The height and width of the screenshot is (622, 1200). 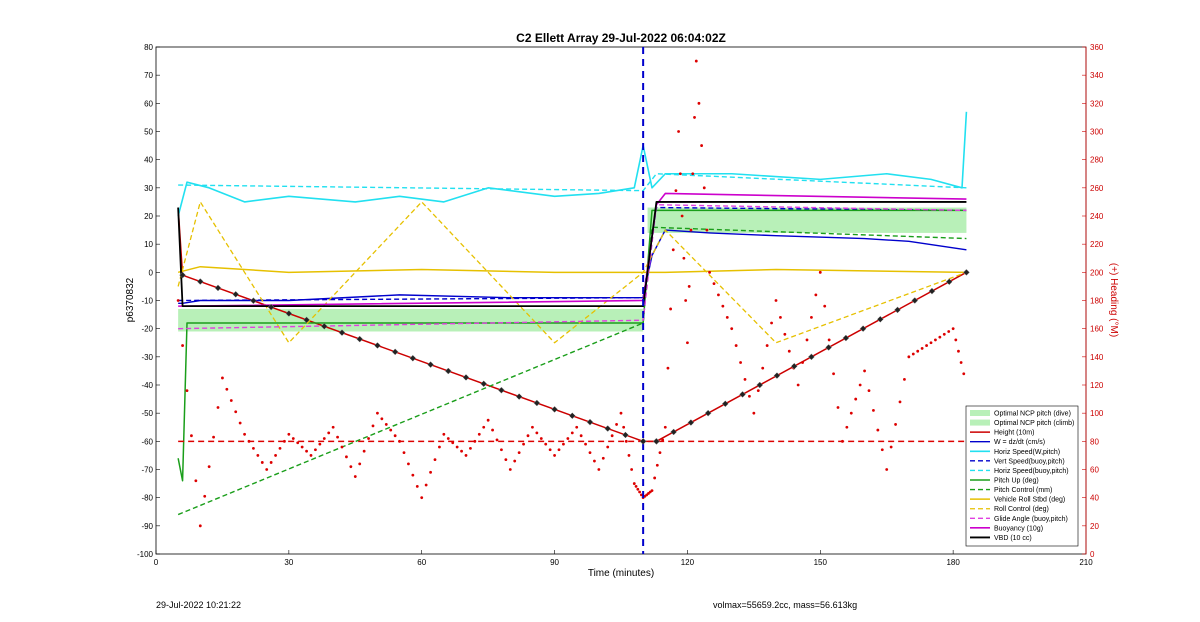 What do you see at coordinates (621, 573) in the screenshot?
I see `x-axis-label: Time (minutes)` at bounding box center [621, 573].